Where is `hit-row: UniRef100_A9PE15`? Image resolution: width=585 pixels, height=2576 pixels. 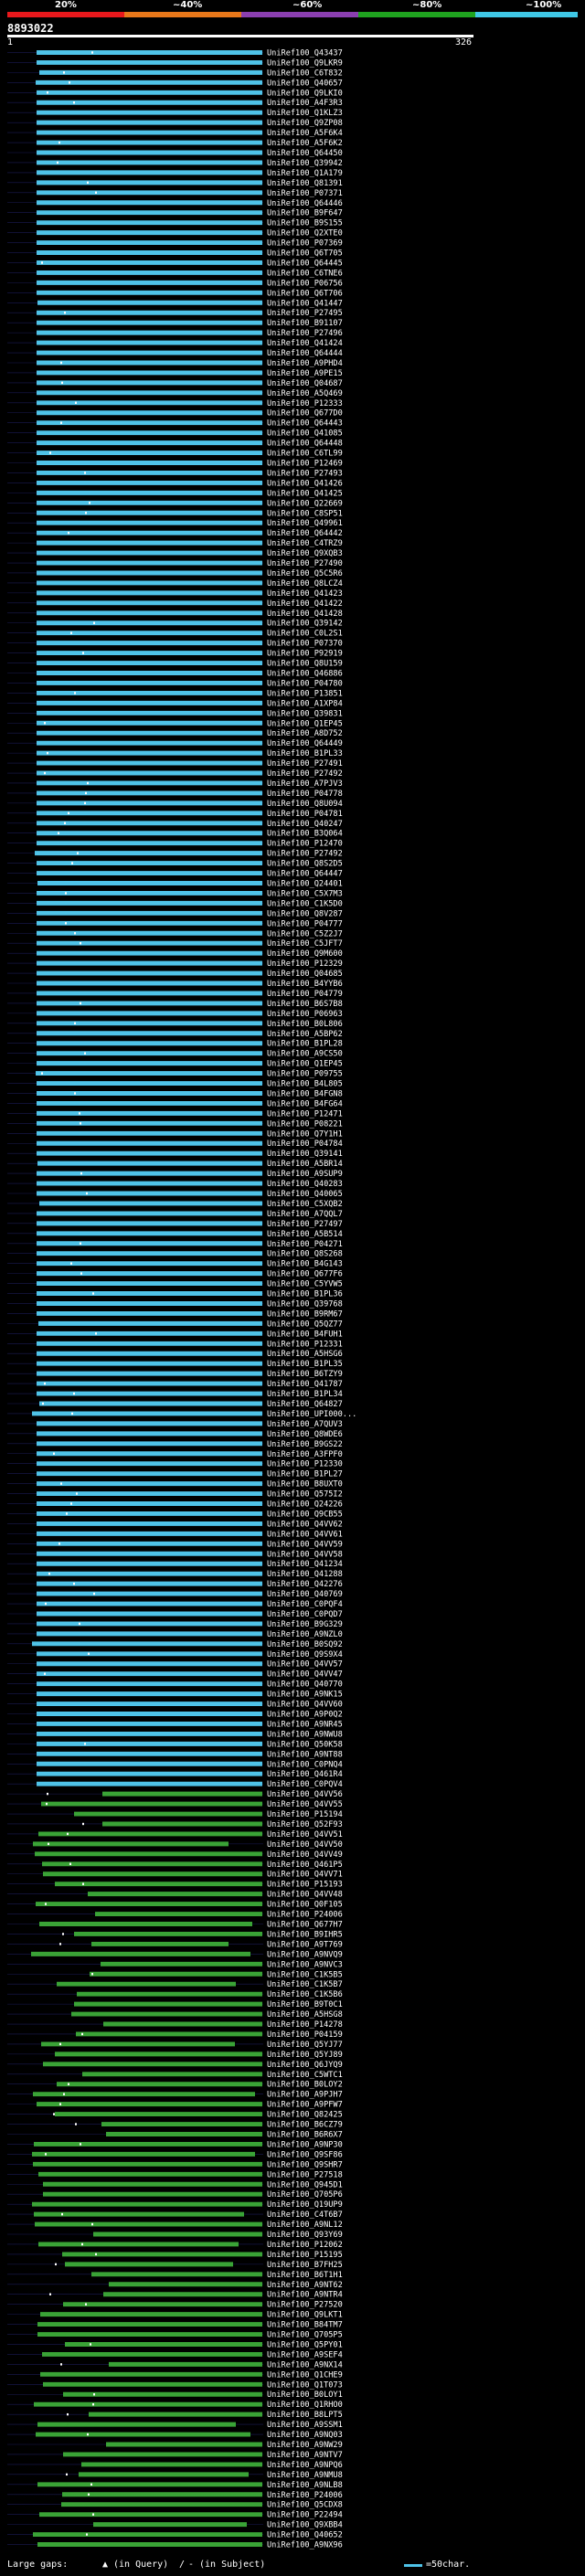
hit-row: UniRef100_A9PE15 is located at coordinates (175, 373).